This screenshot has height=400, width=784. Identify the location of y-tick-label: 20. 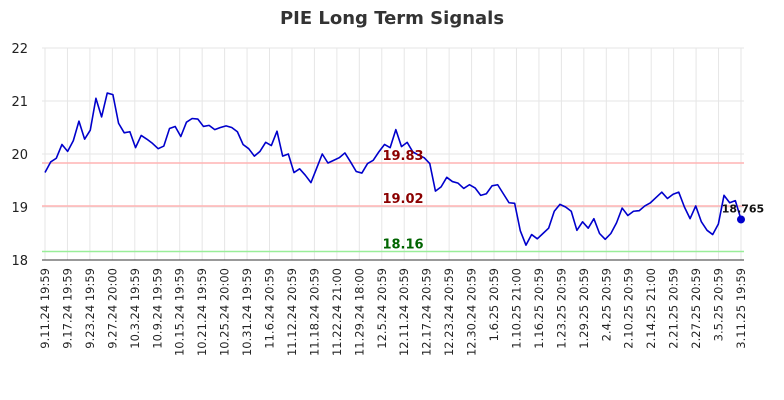
(19, 155).